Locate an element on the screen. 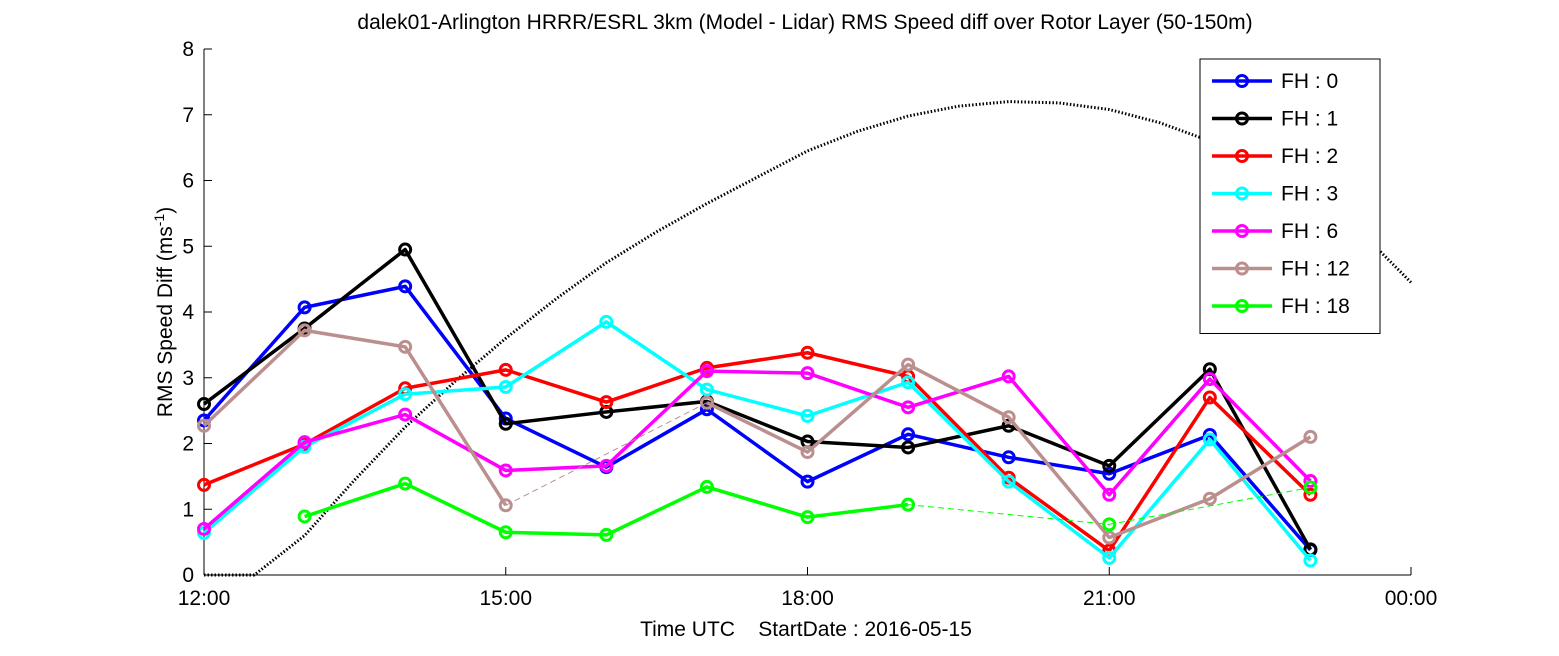 The image size is (1559, 656). x-tick-label: 15:00 is located at coordinates (505, 598).